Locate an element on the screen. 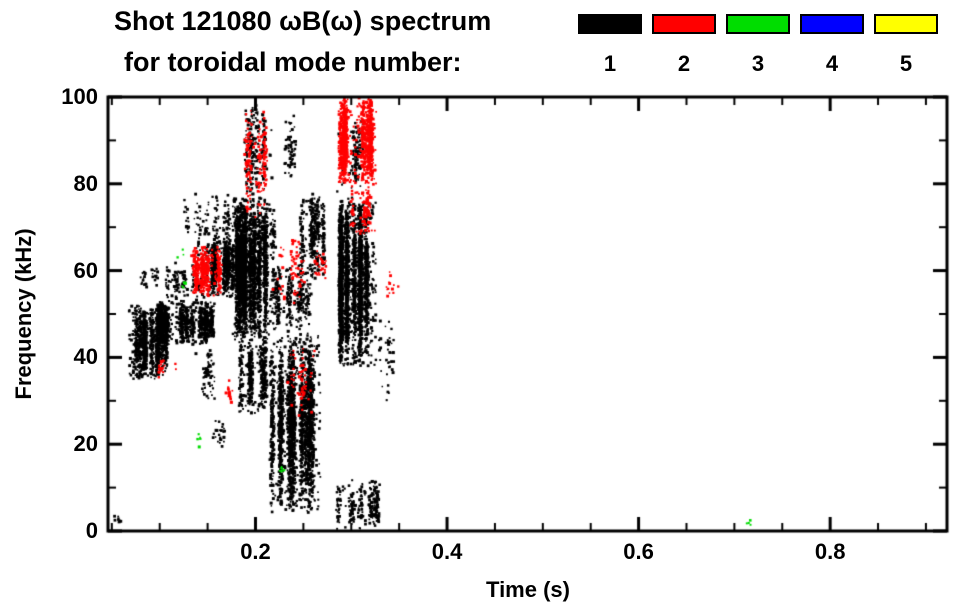 The width and height of the screenshot is (963, 615). y-axis-title: Frequency (kHz) is located at coordinates (23, 314).